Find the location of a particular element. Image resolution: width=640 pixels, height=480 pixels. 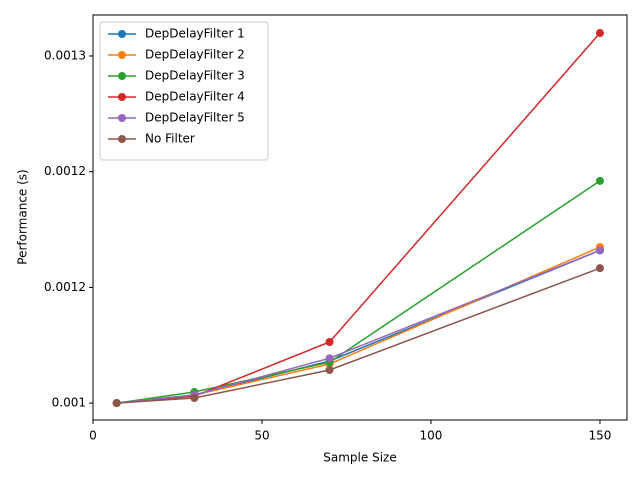

x-tick-label: 150 is located at coordinates (600, 436).